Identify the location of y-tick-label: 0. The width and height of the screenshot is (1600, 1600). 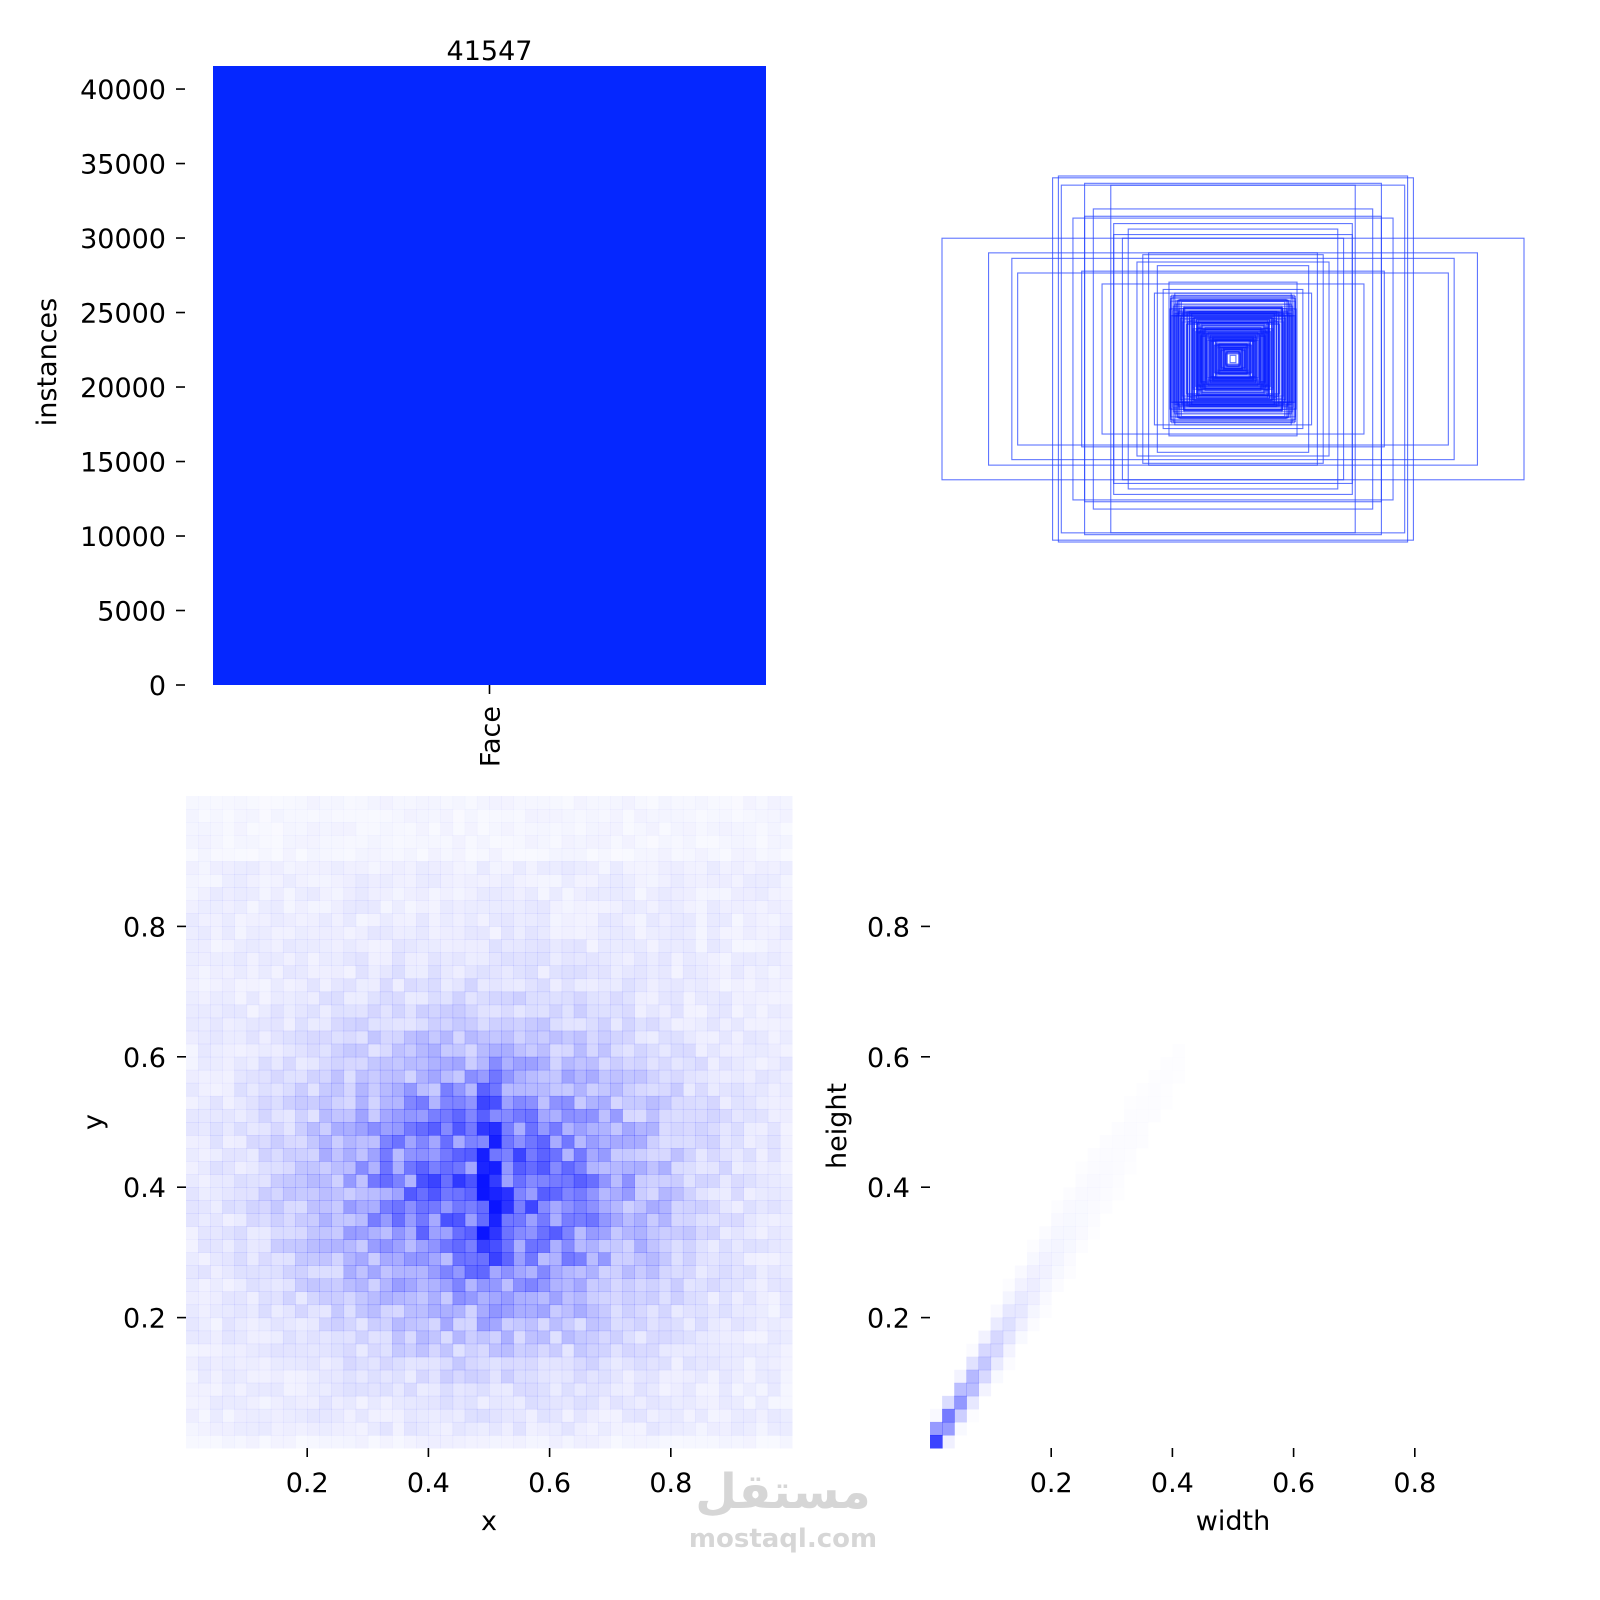
(157, 686).